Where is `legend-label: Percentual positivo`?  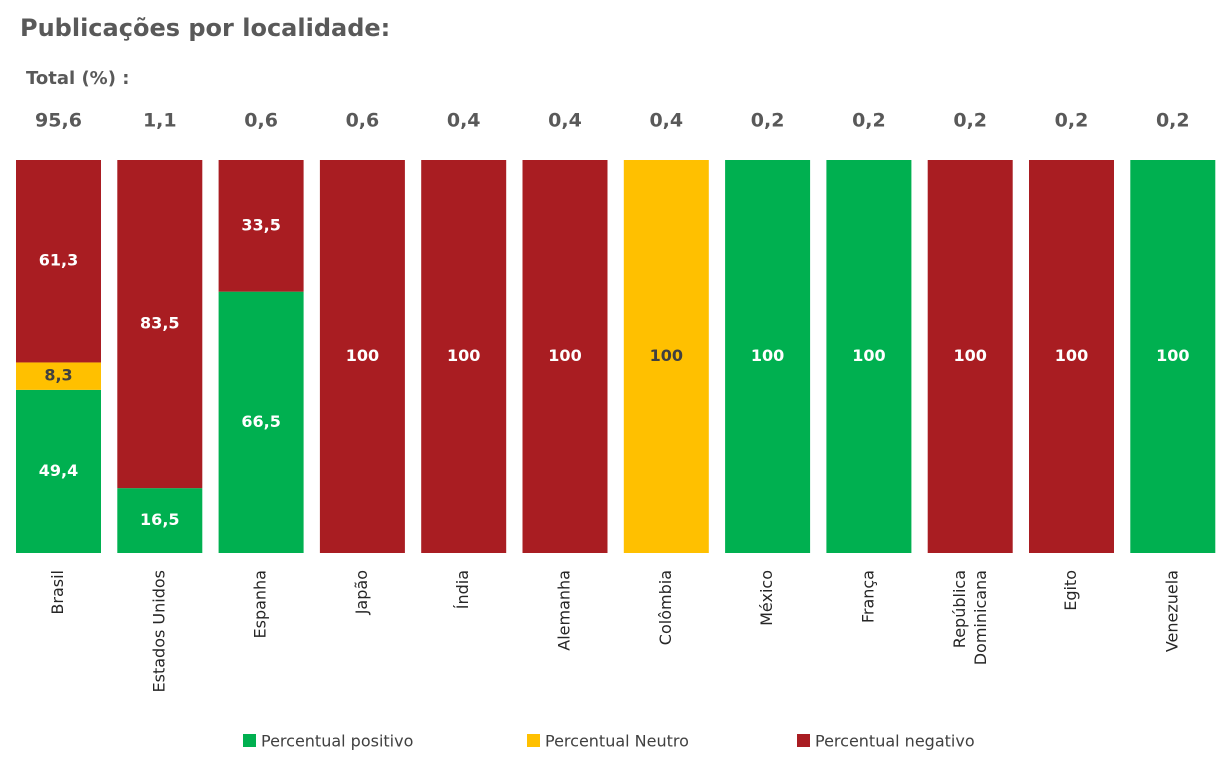 legend-label: Percentual positivo is located at coordinates (337, 741).